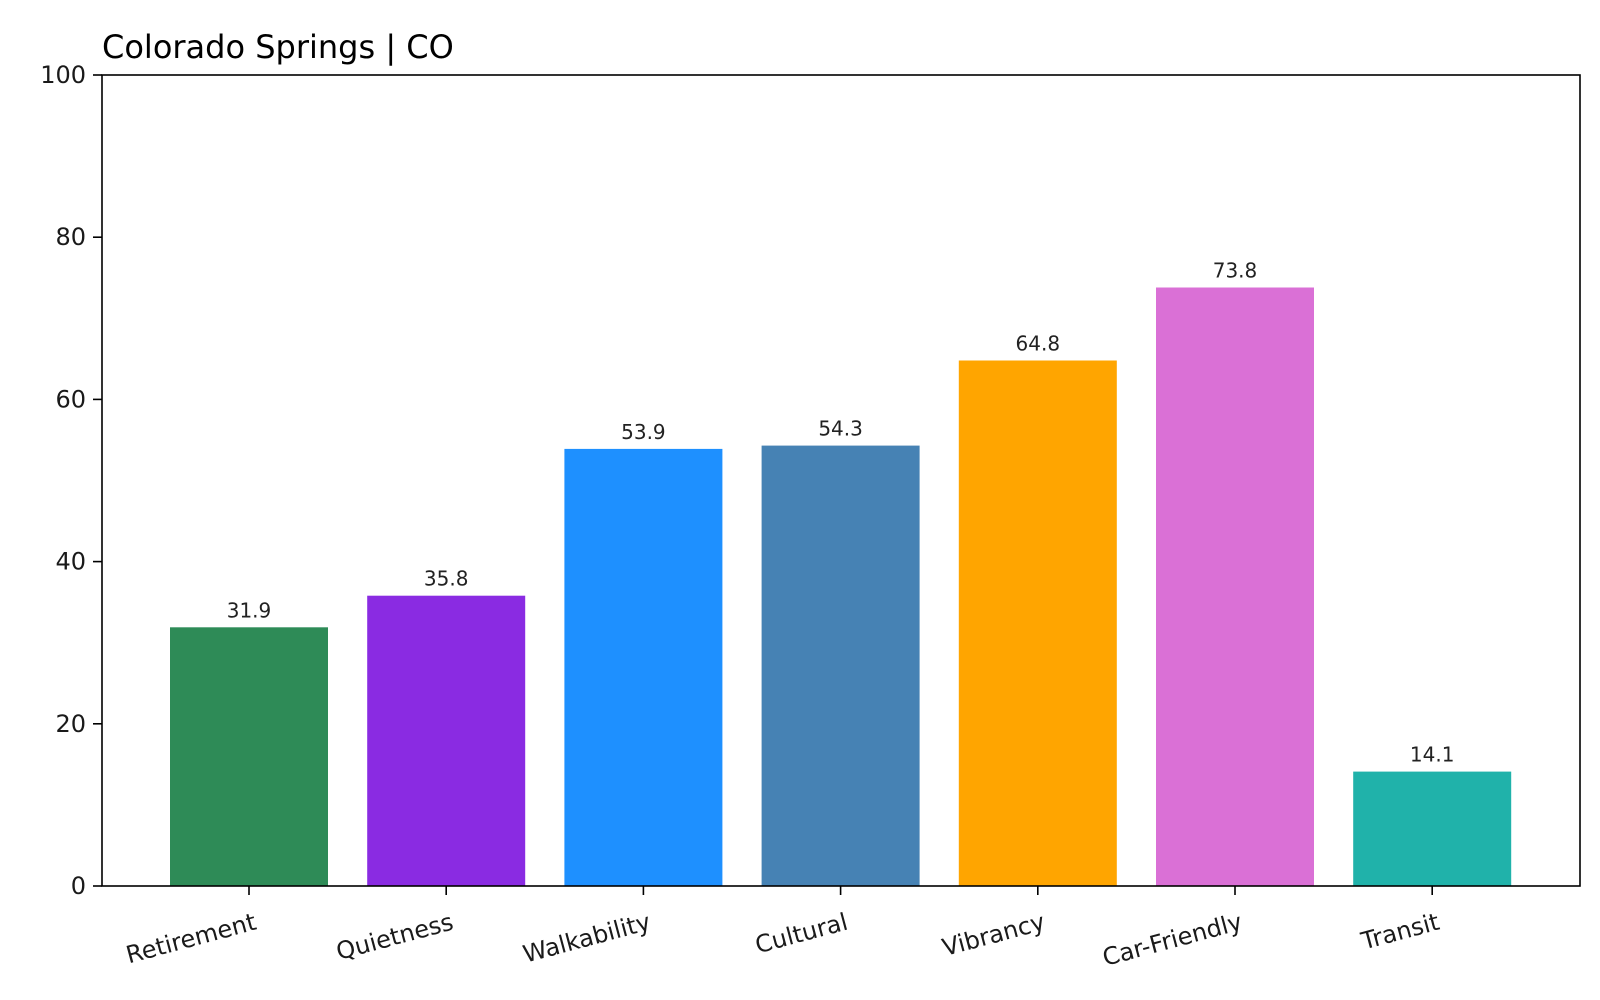  Describe the element at coordinates (446, 579) in the screenshot. I see `data-label: 35.8` at that location.